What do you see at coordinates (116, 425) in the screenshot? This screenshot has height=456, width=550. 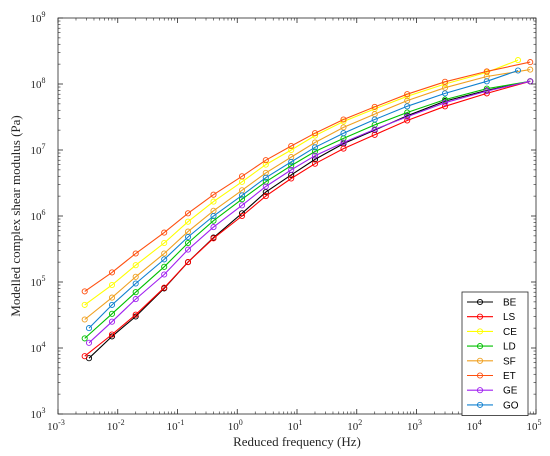 I see `x-tick-label: 10⁻²` at bounding box center [116, 425].